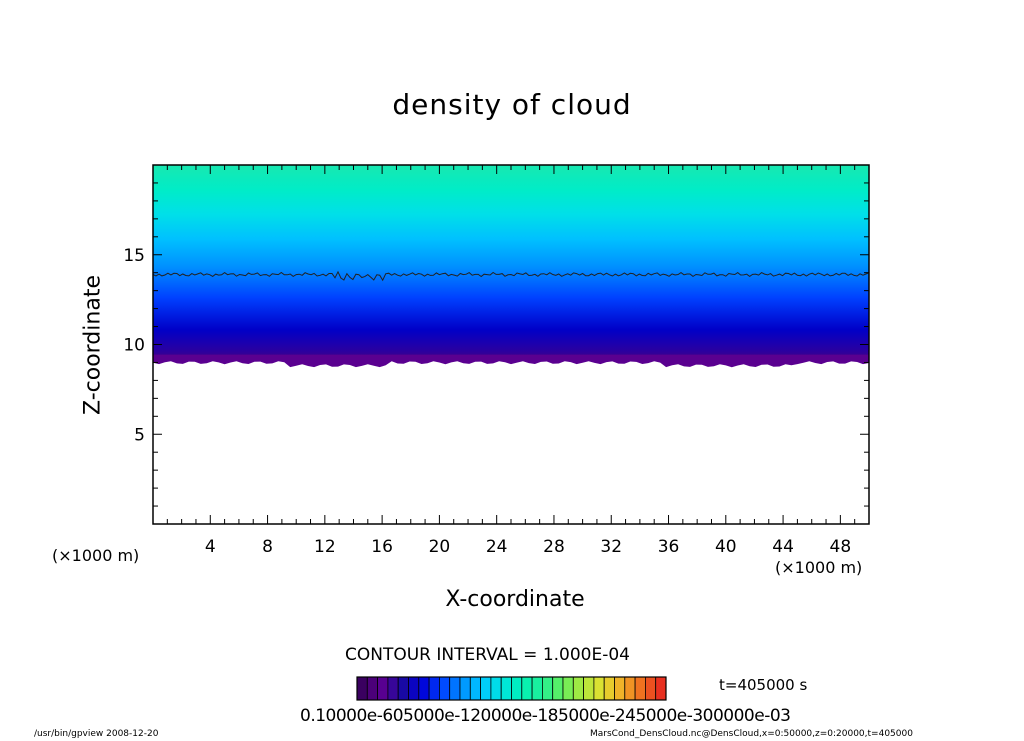  I want to click on contour-line, so click(511, 276).